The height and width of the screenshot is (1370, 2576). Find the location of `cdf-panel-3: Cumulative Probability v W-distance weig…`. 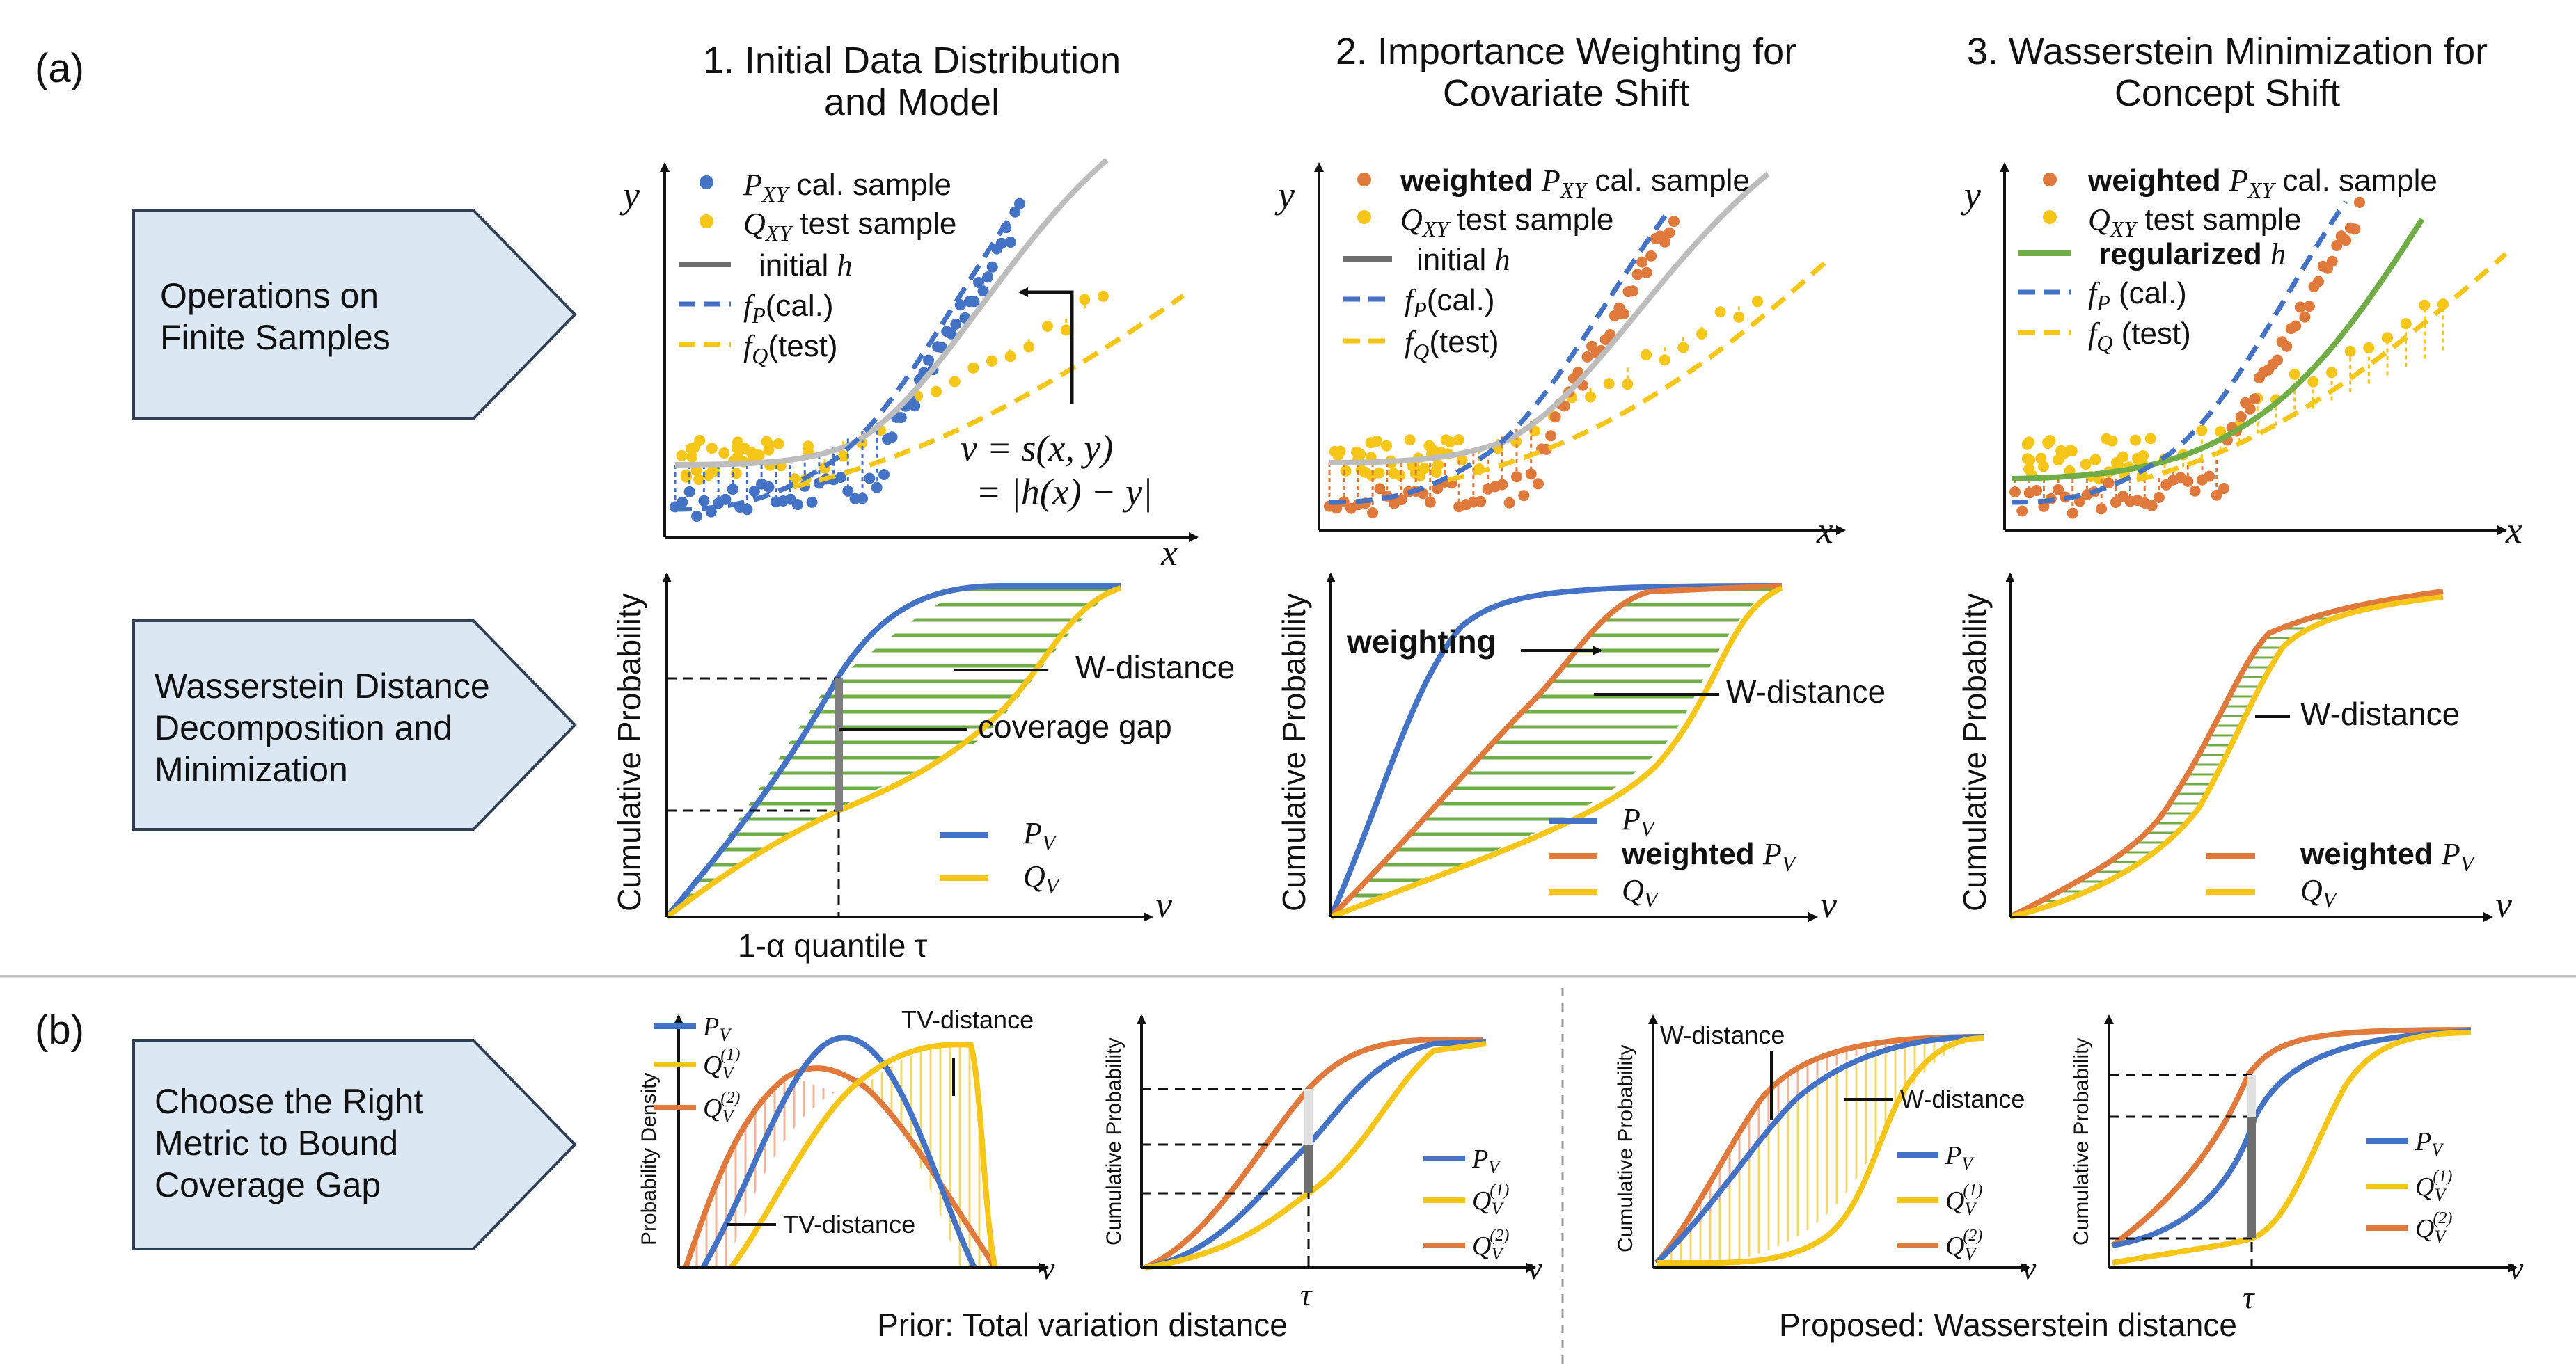

cdf-panel-3: Cumulative Probability v W-distance weig… is located at coordinates (2234, 749).